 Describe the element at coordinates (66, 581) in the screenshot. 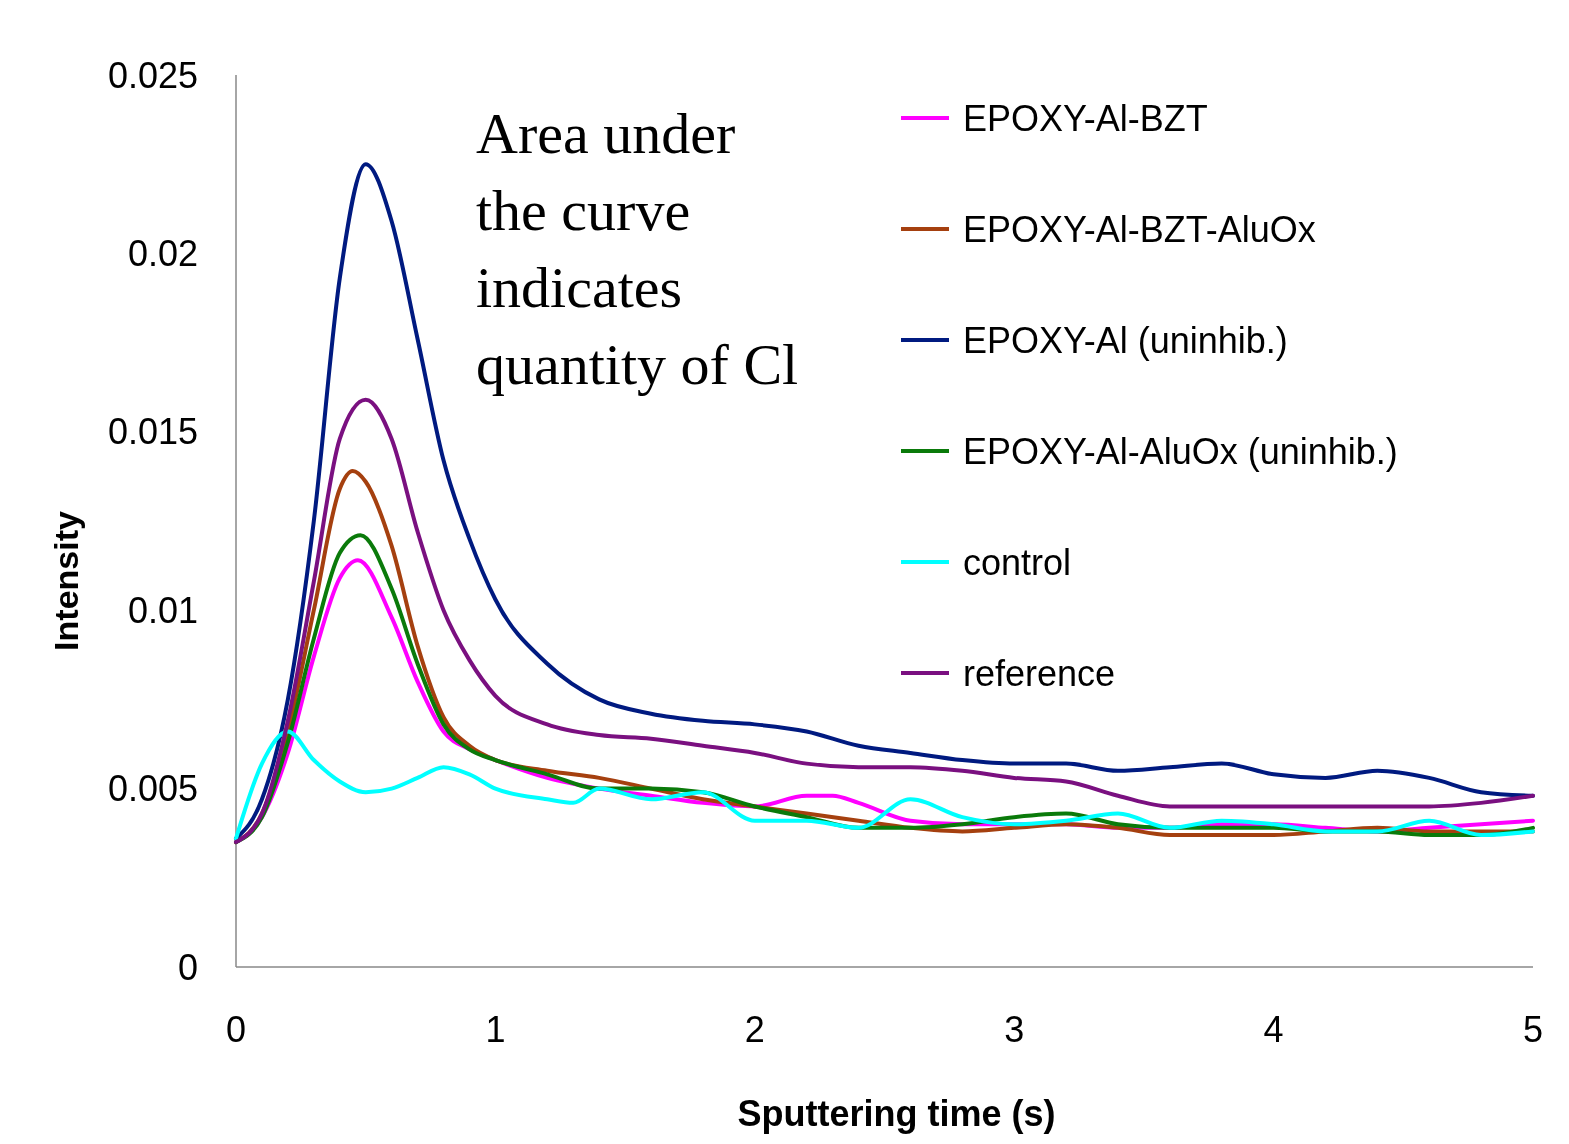

I see `y-axis-title: Intensity` at that location.